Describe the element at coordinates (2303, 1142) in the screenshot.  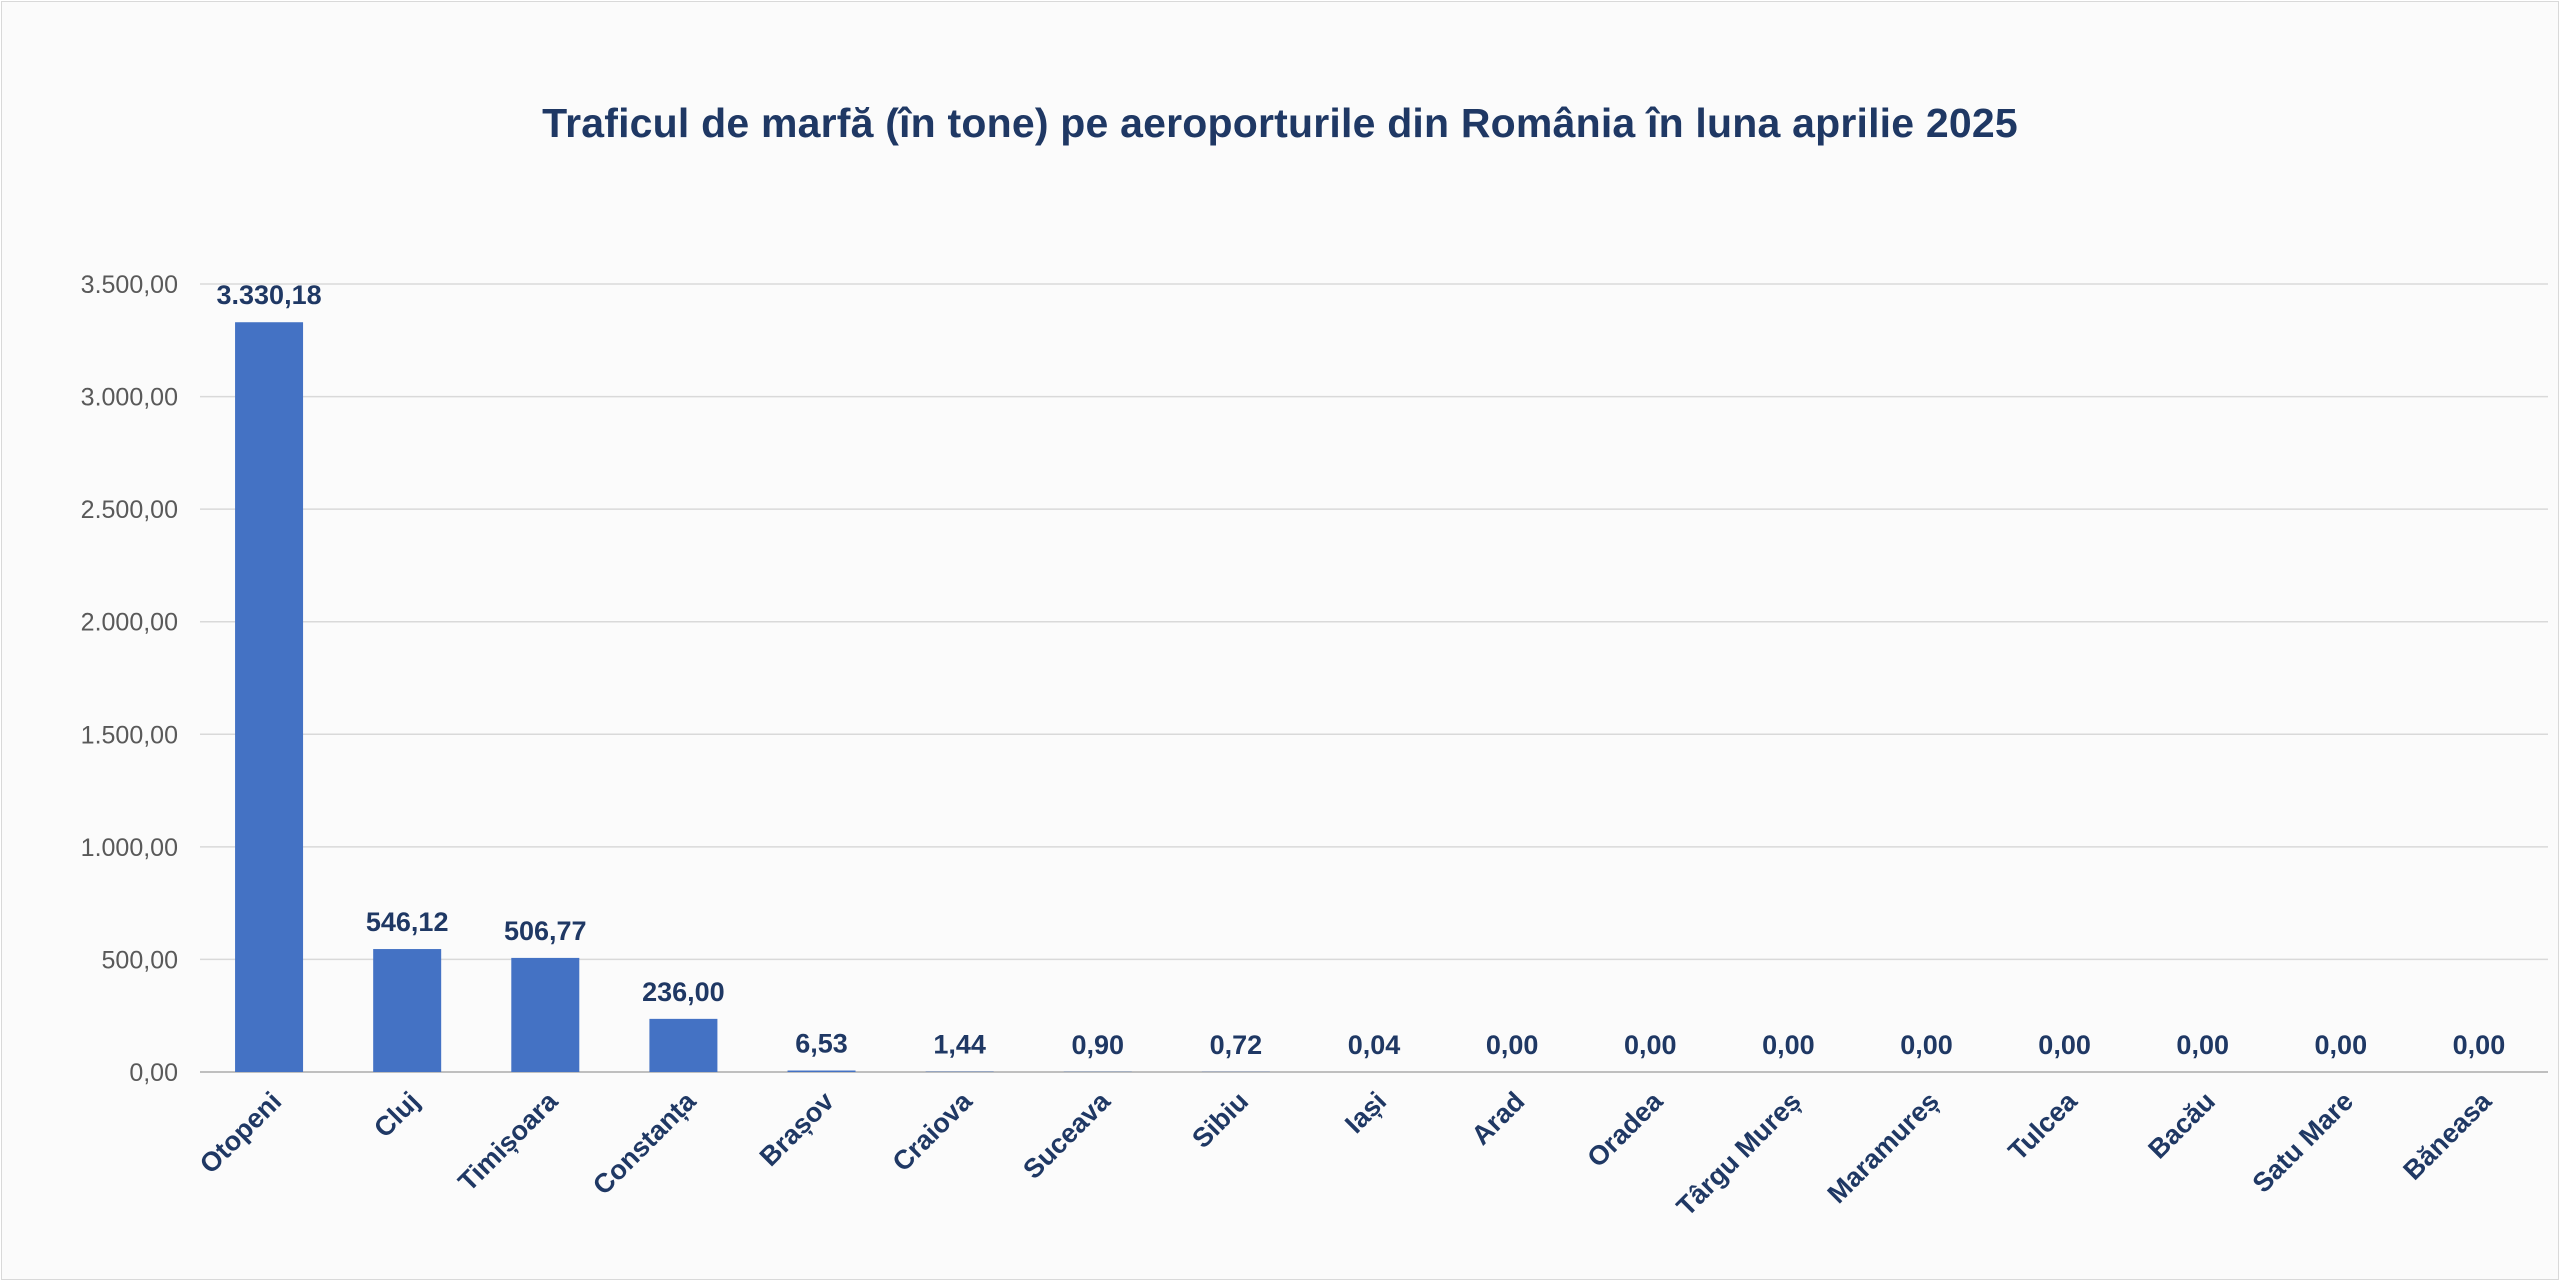
I see `x-tick-label: Satu Mare` at that location.